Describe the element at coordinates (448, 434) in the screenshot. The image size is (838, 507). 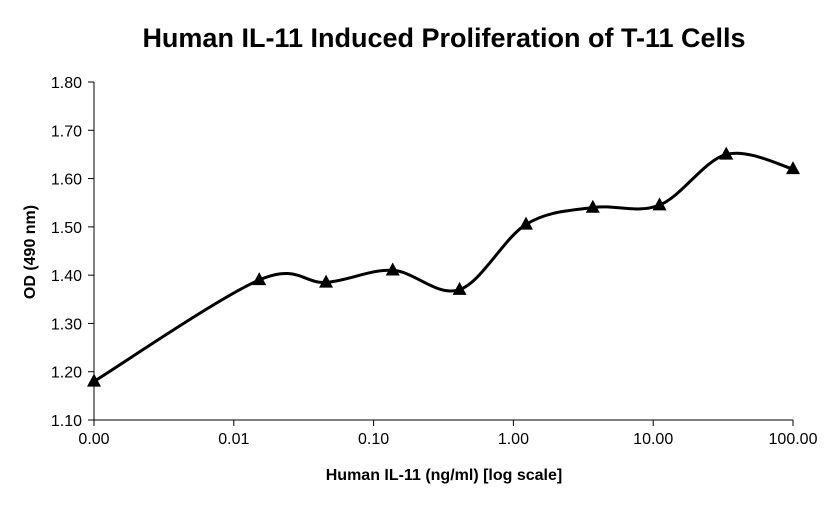
I see `x-ticks: 0.00 0.01 0.10 1.00 10.00 100.00` at that location.